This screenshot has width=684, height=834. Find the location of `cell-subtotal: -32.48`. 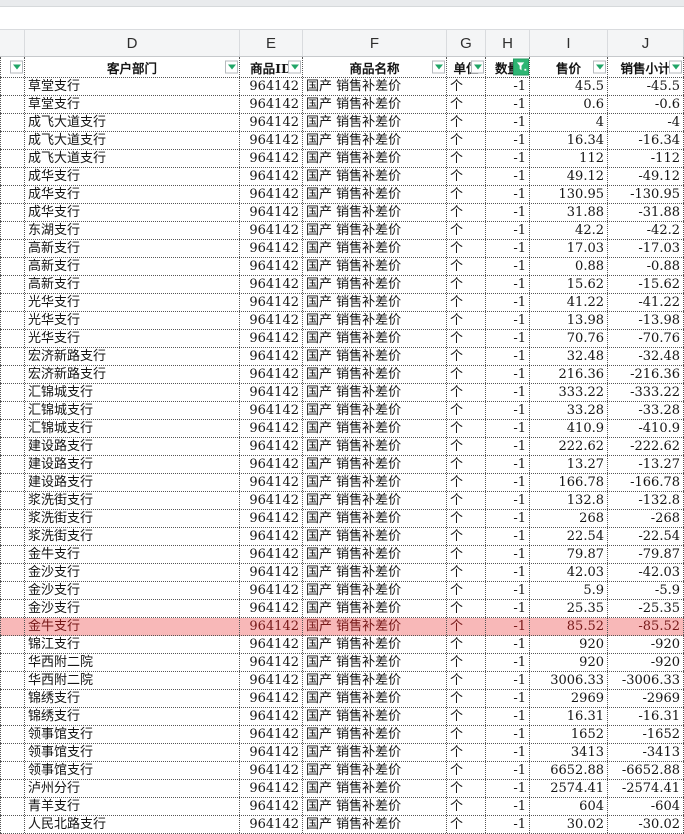

cell-subtotal: -32.48 is located at coordinates (646, 356).